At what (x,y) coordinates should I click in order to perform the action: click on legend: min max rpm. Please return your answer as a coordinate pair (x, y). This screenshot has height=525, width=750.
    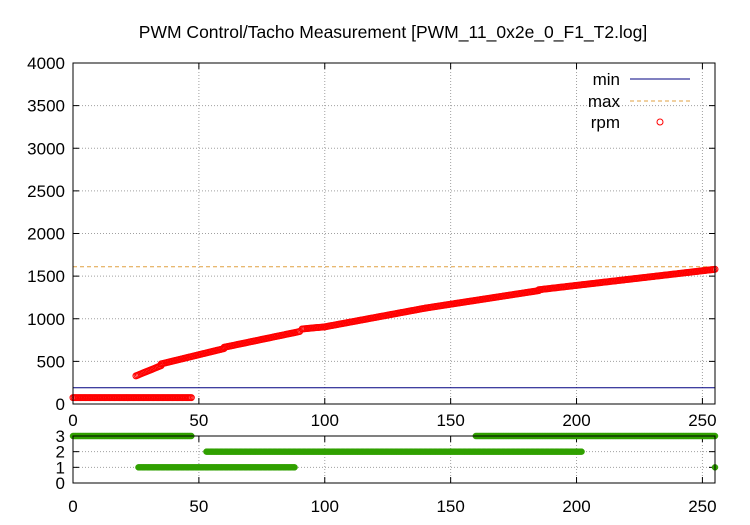
    Looking at the image, I should click on (639, 101).